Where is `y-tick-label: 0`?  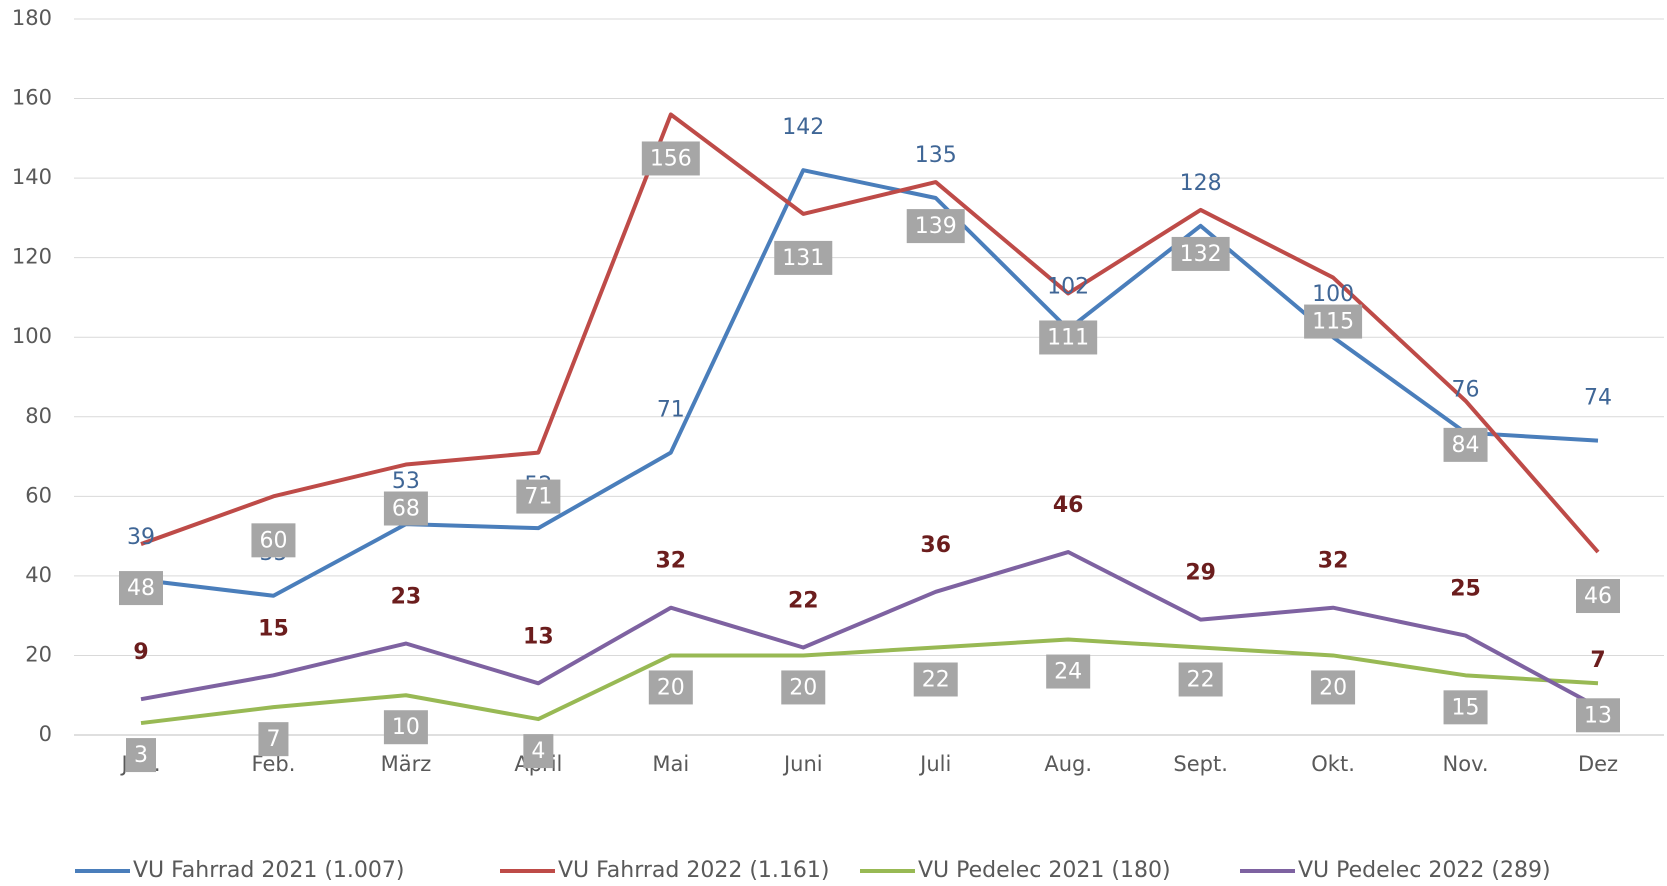
y-tick-label: 0 is located at coordinates (45, 734).